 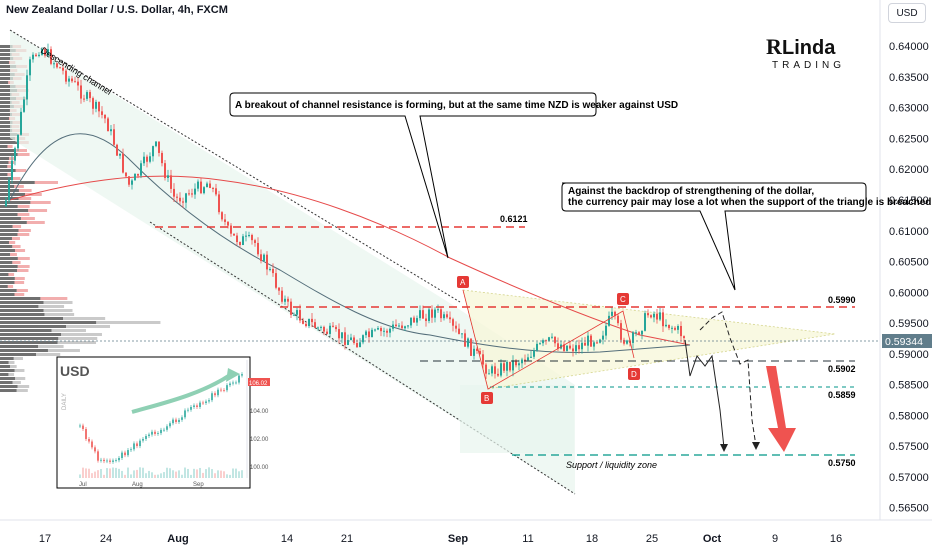 I want to click on currency-button: USD, so click(x=907, y=13).